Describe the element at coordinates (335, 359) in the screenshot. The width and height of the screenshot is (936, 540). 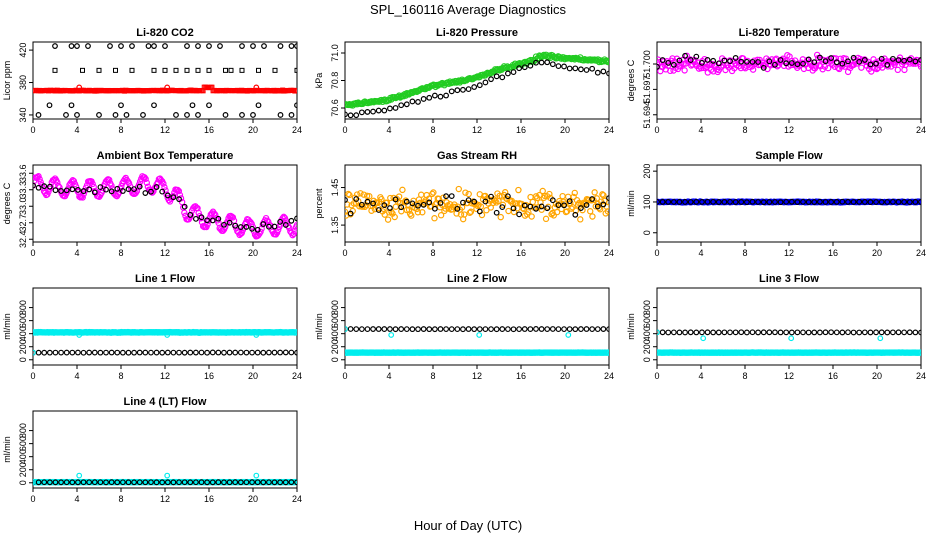
I see `y-tick-label: 0` at that location.